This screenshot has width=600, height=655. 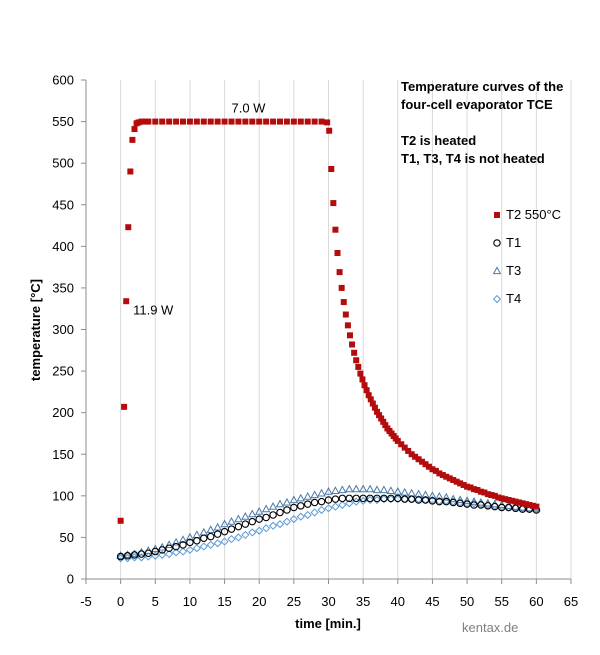 What do you see at coordinates (63, 163) in the screenshot?
I see `y-tick-label: 500` at bounding box center [63, 163].